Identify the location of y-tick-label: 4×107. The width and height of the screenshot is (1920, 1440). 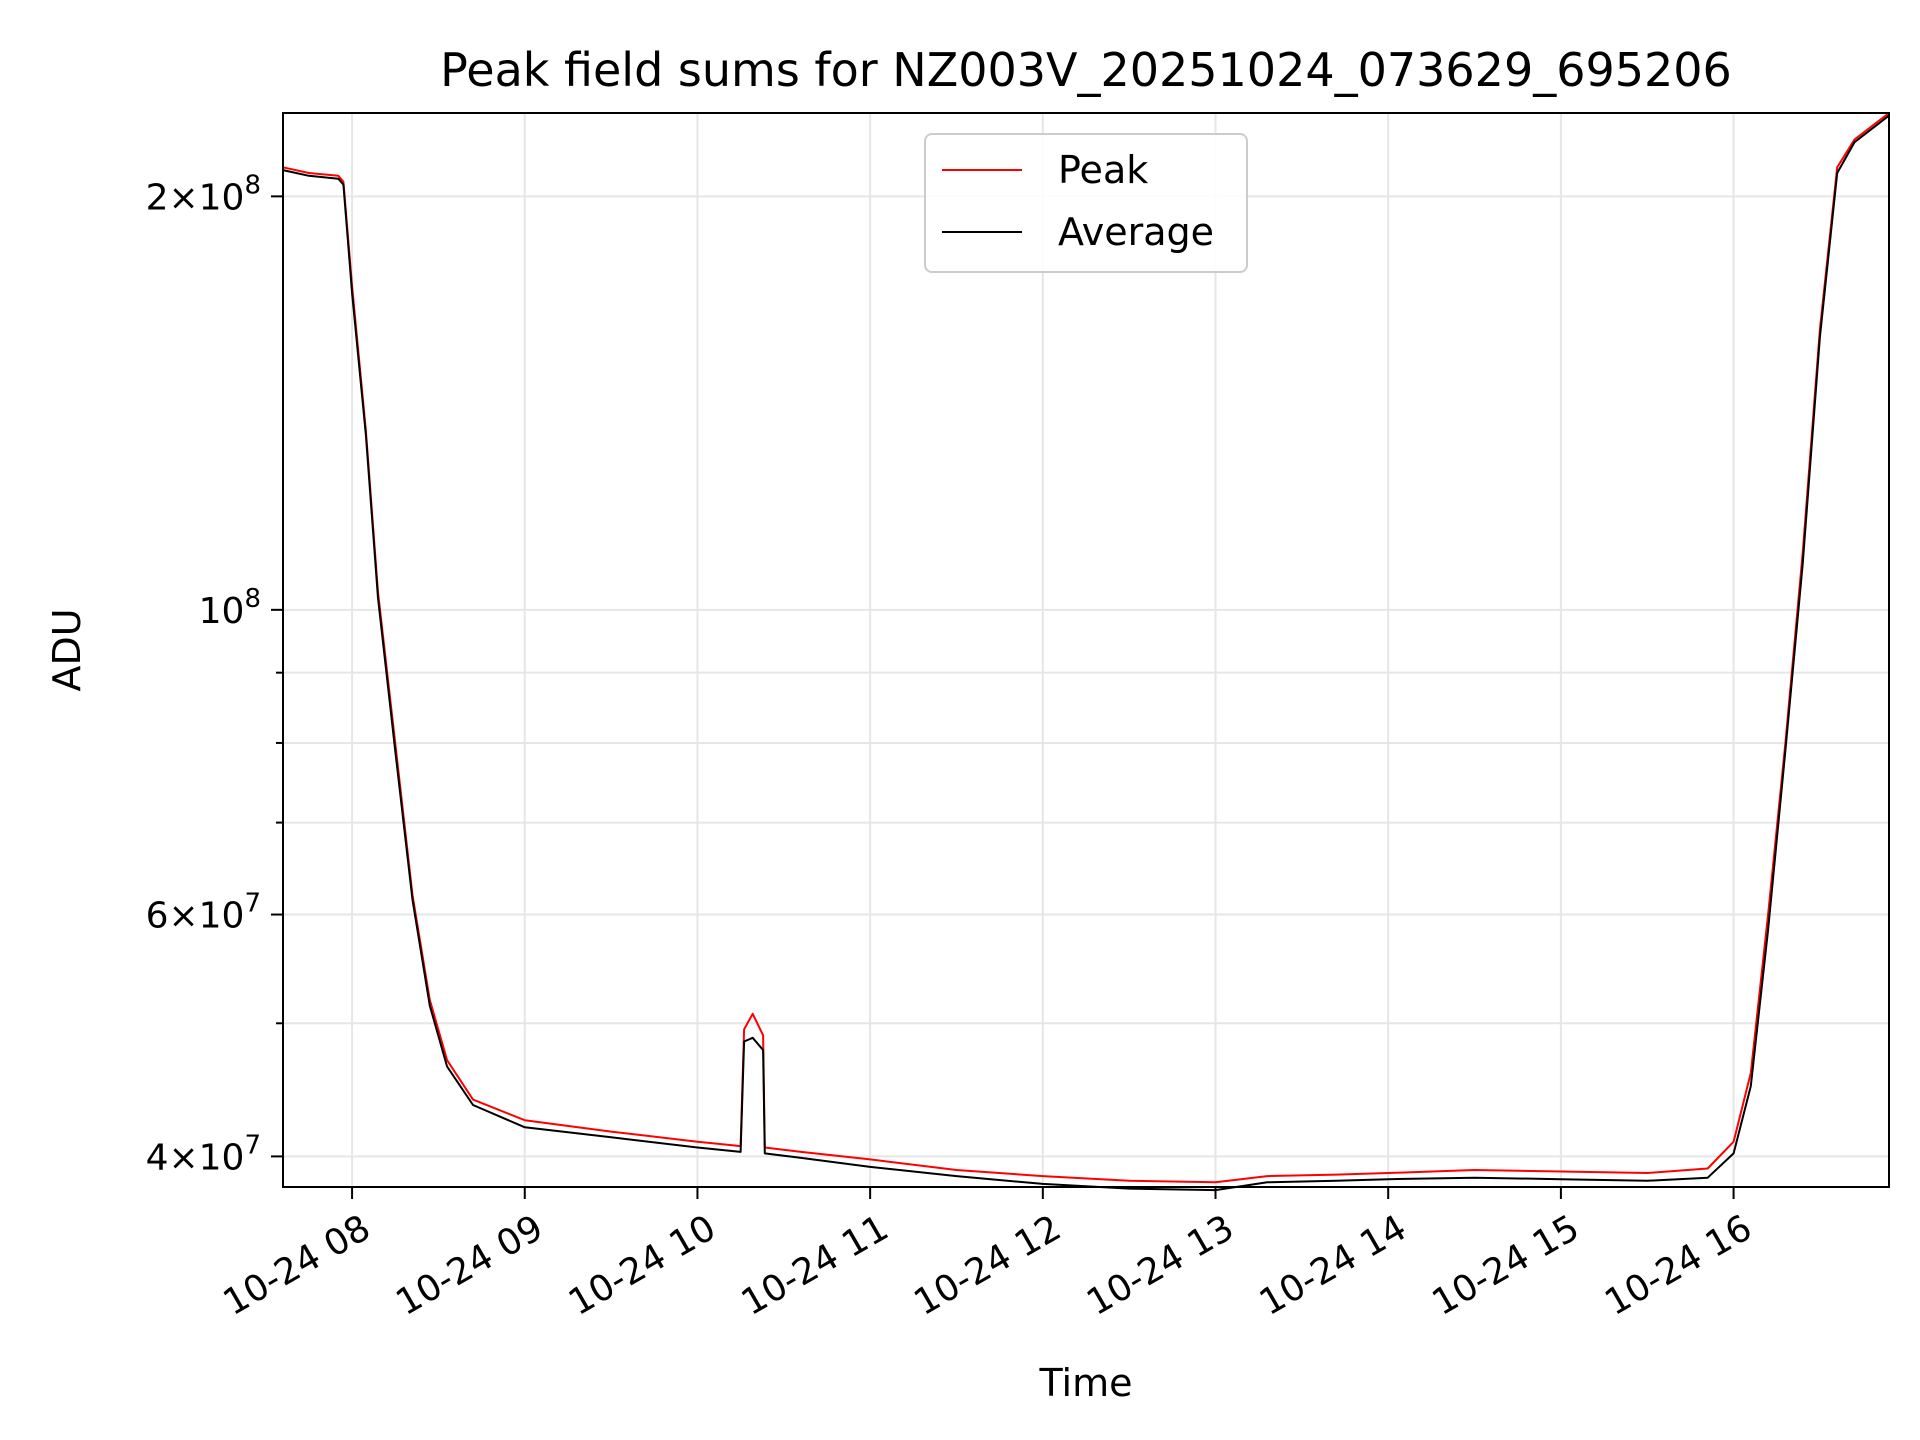
(203, 1154).